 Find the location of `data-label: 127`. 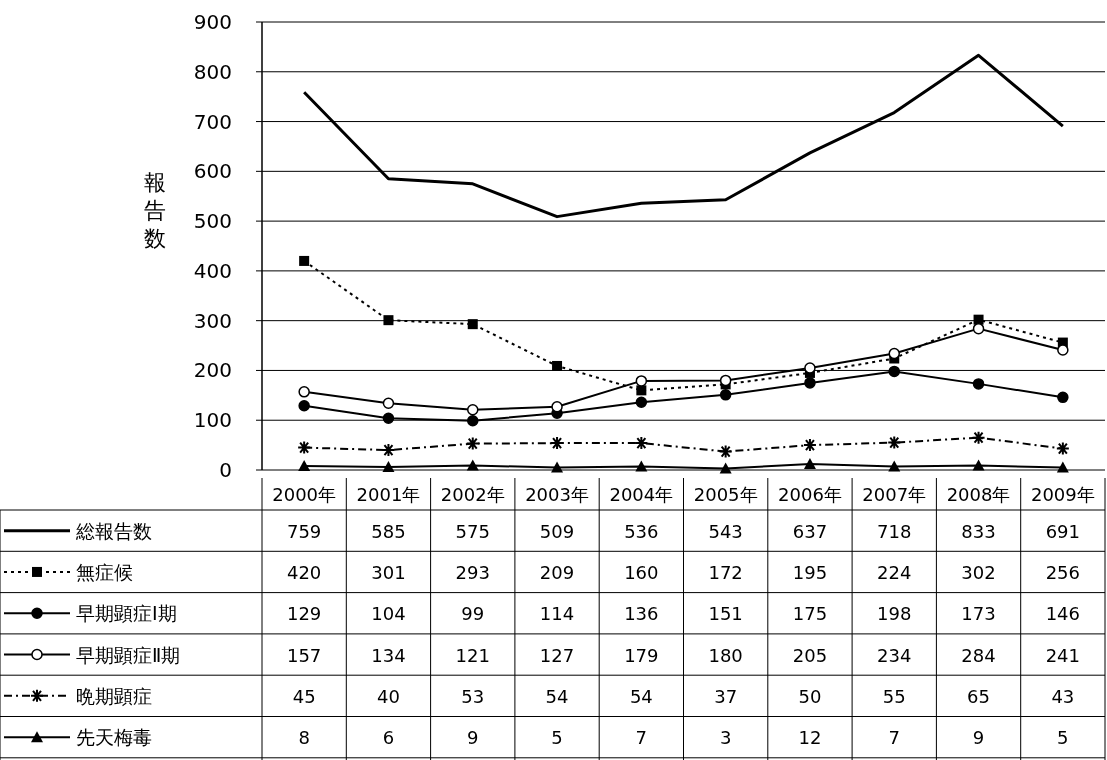

data-label: 127 is located at coordinates (557, 655).